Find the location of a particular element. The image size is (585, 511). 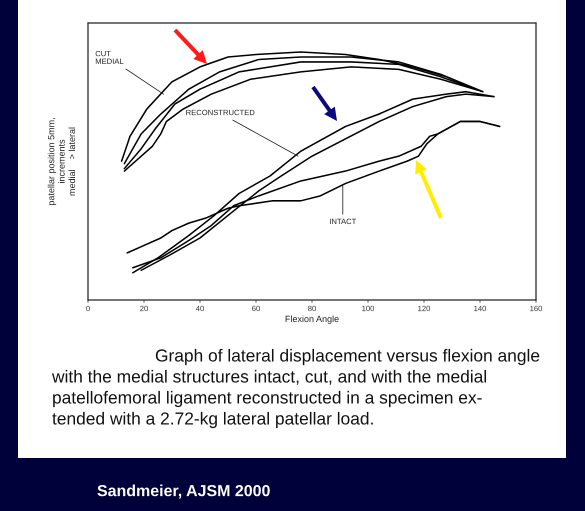

text: Graph of lateral displacement versus flexion angle with the medial structures intact, cut, and with the medial patellofemoral ligament reconstructed in a specimen ex- tended with a 2.72-kg lateral patellar load. is located at coordinates (296, 388).